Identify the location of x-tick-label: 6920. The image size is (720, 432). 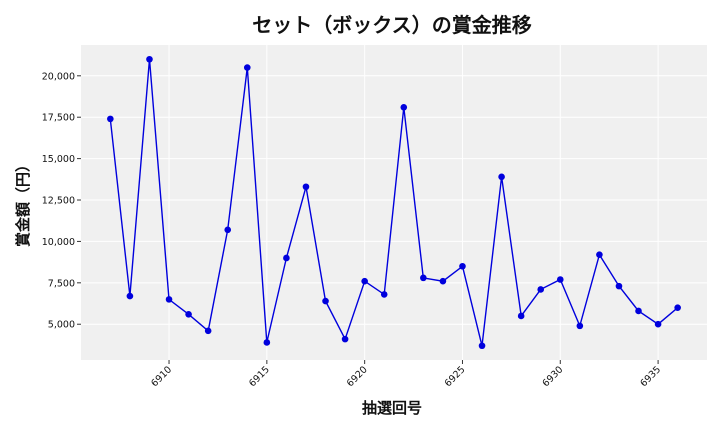
(357, 376).